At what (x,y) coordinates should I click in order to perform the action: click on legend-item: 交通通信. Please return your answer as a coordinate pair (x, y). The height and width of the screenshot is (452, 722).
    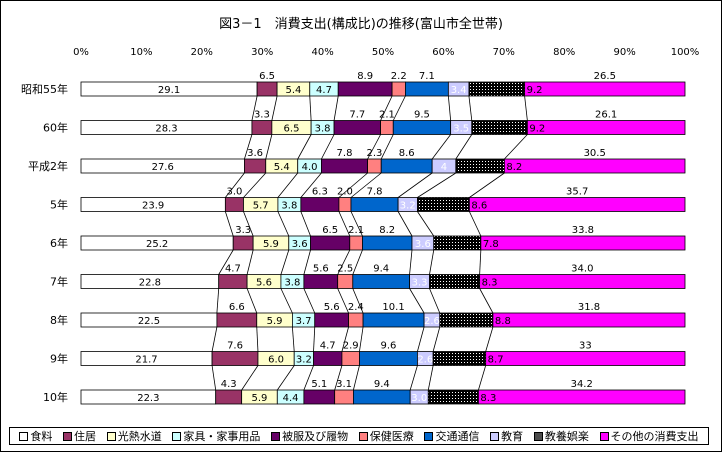
    Looking at the image, I should click on (451, 436).